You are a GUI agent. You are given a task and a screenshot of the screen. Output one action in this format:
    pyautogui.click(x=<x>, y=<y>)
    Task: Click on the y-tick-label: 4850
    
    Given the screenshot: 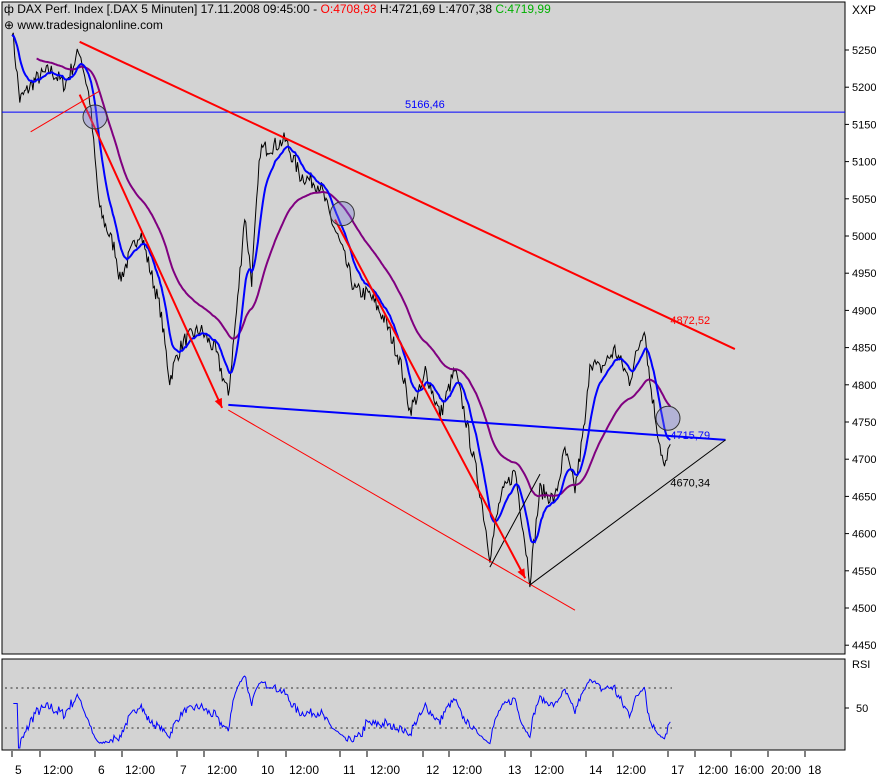 What is the action you would take?
    pyautogui.click(x=864, y=349)
    